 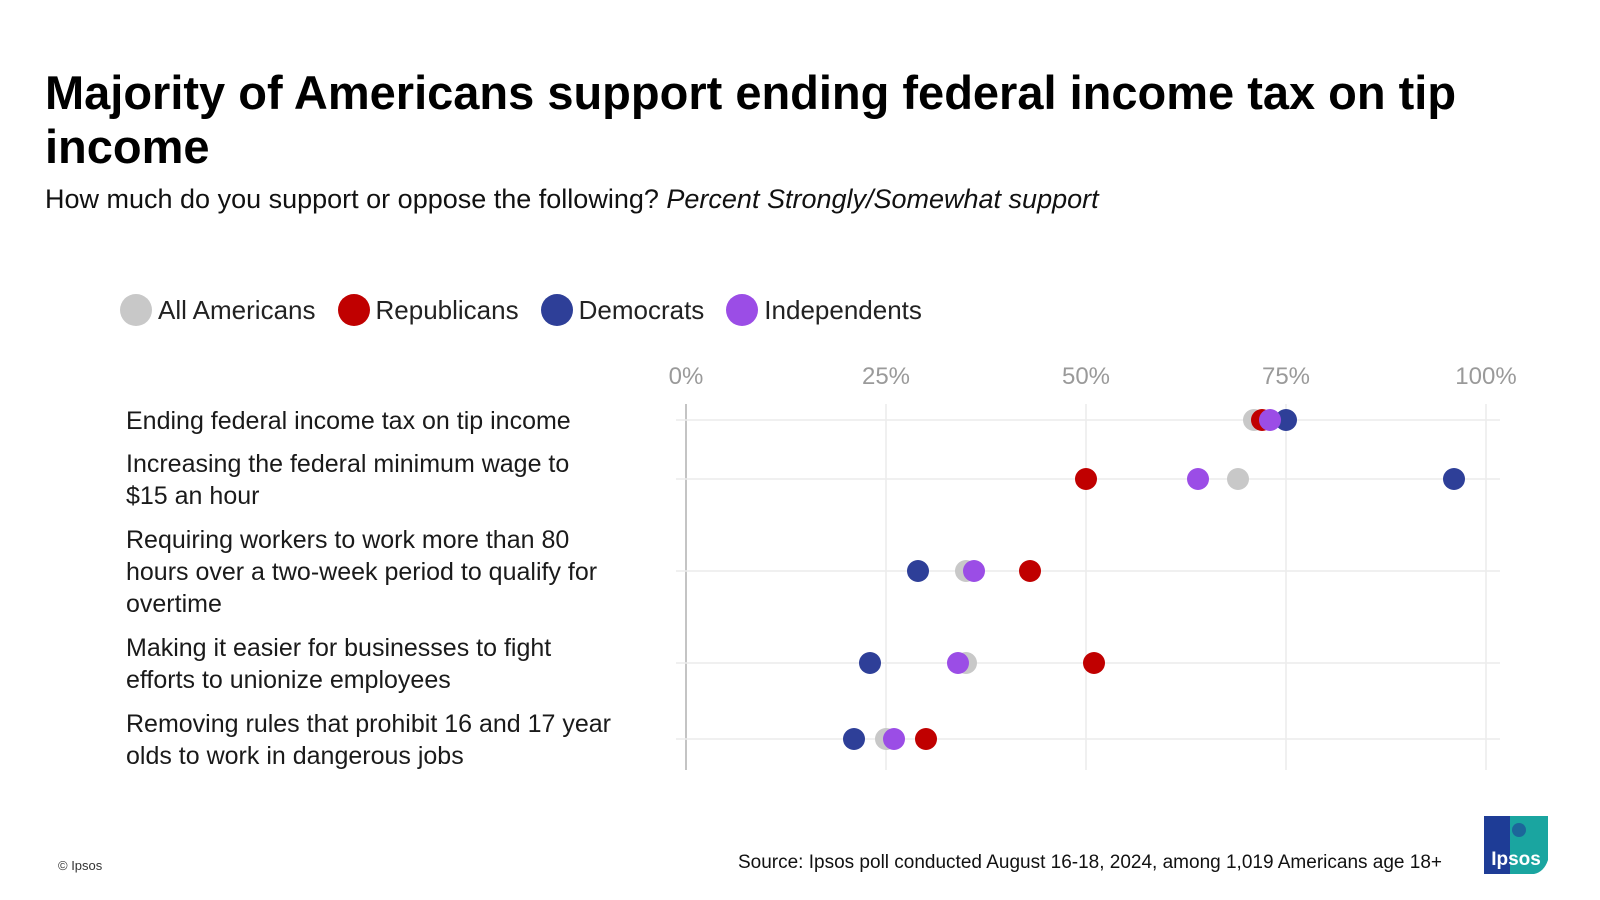 I want to click on legend-label-republicans: Republicans, so click(x=447, y=309).